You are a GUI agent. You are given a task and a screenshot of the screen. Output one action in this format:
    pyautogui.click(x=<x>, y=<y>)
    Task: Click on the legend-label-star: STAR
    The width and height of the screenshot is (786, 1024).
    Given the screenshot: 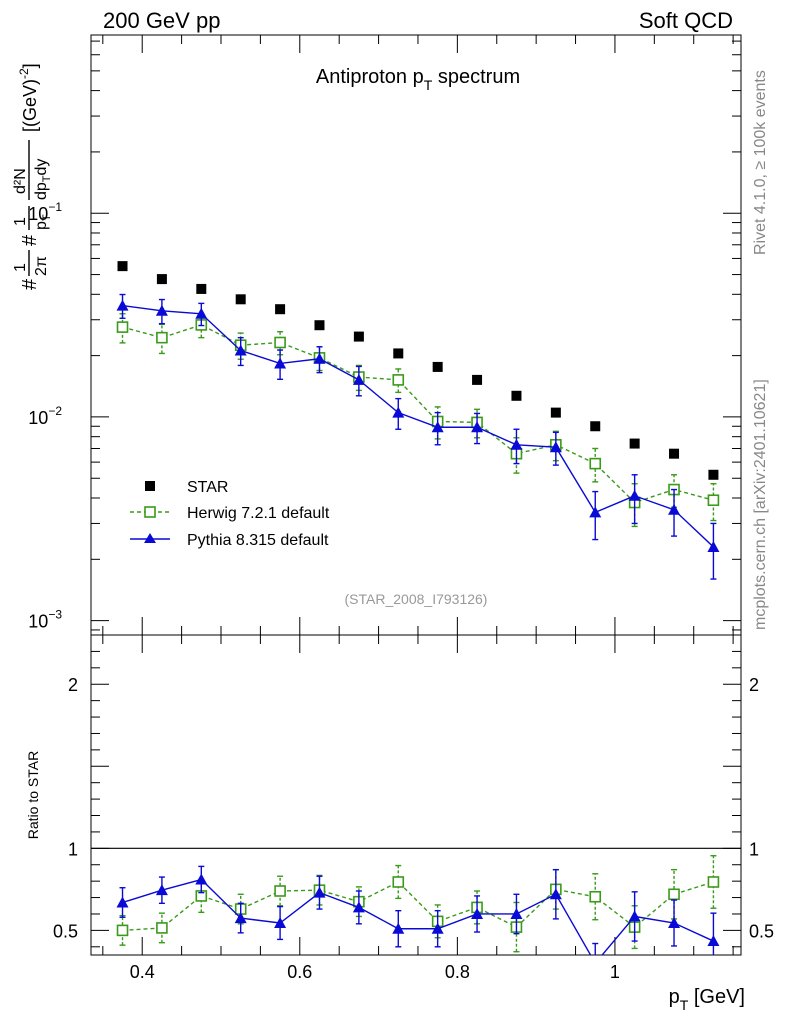 What is the action you would take?
    pyautogui.click(x=207, y=487)
    